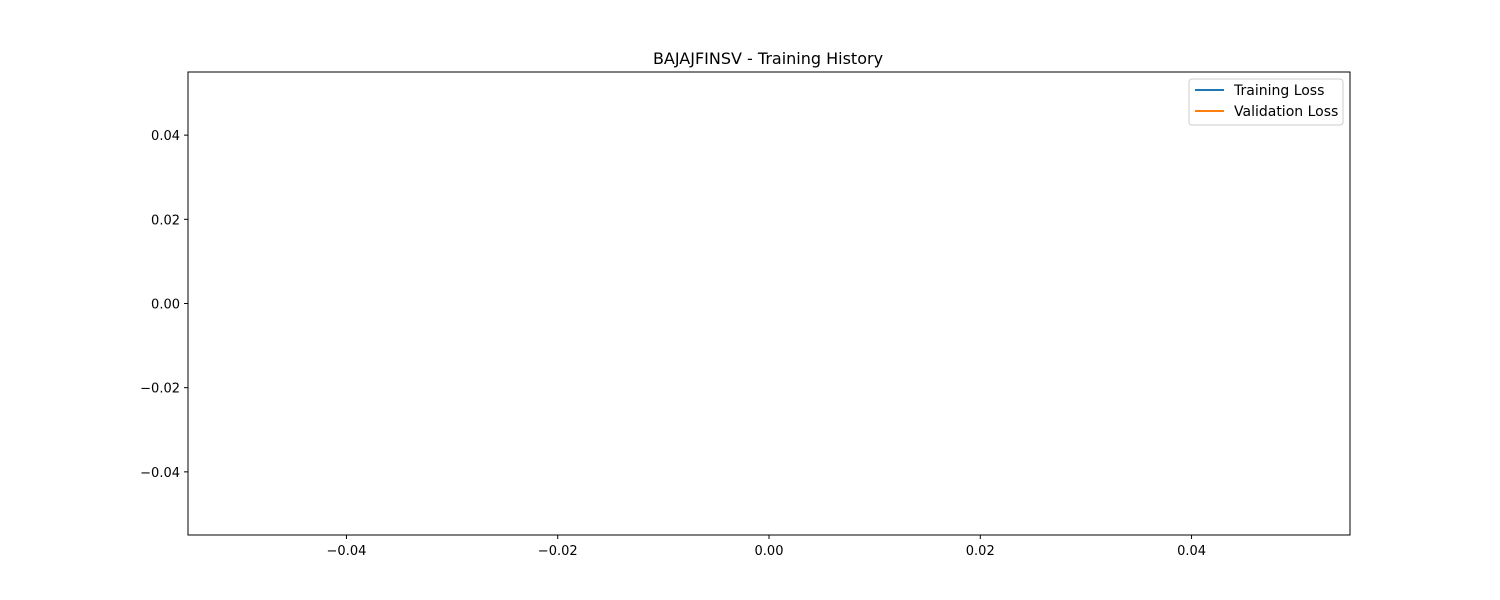 Image resolution: width=1500 pixels, height=600 pixels. I want to click on y-tick-label: 0.00, so click(165, 305).